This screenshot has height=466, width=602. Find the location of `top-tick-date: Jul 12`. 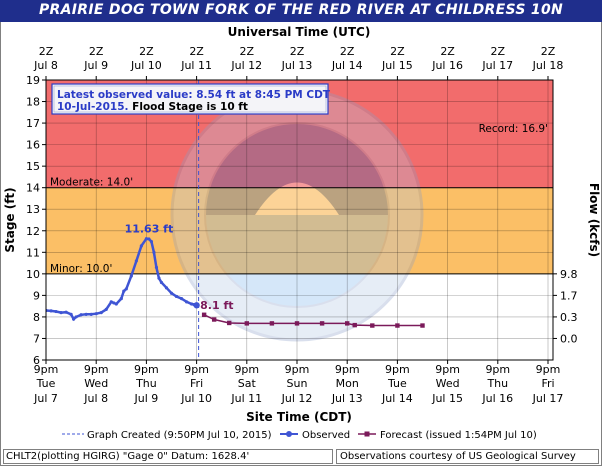

top-tick-date: Jul 12 is located at coordinates (246, 65).